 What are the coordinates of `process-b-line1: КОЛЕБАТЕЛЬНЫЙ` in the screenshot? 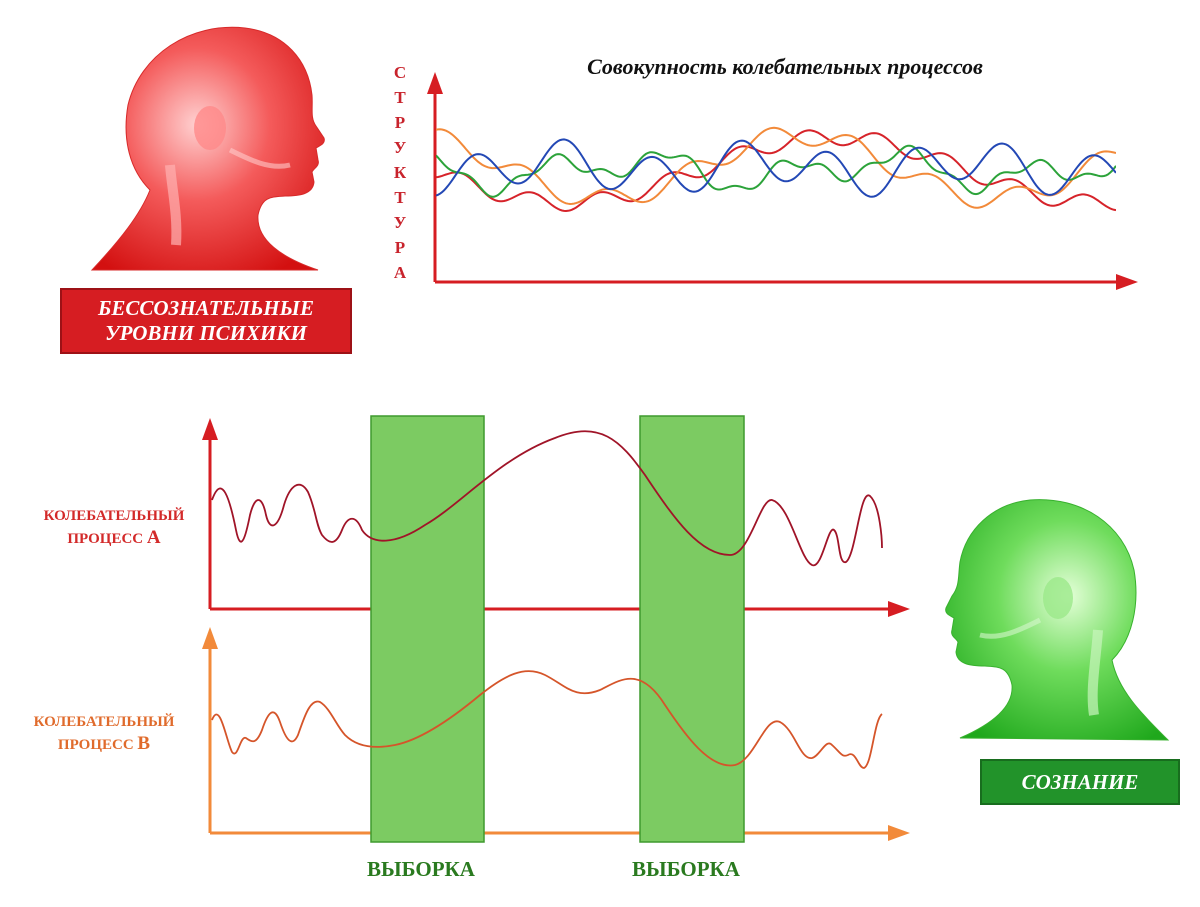 It's located at (104, 722).